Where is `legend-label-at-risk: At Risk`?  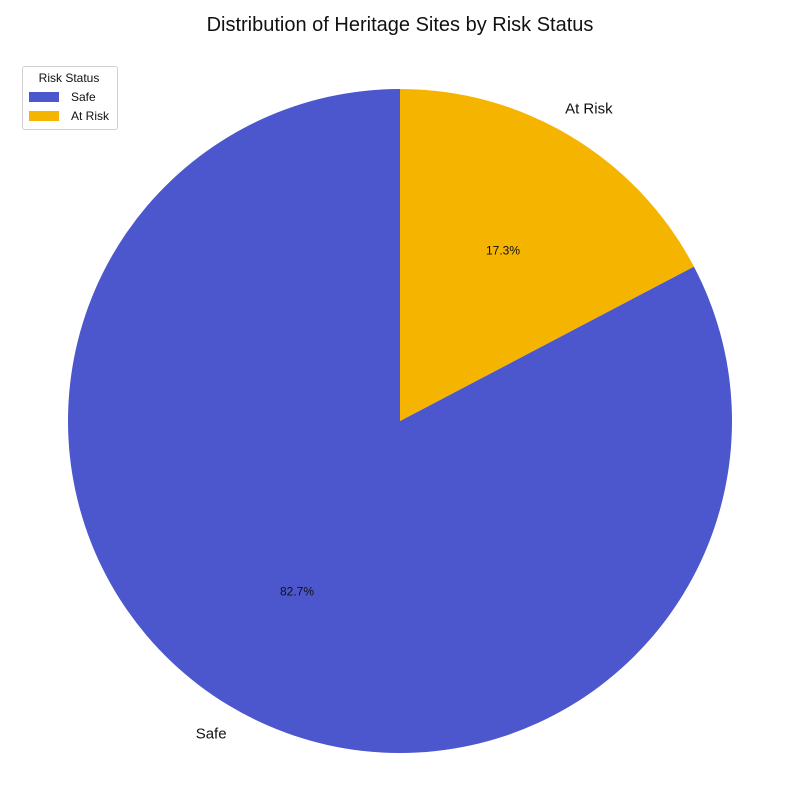
legend-label-at-risk: At Risk is located at coordinates (90, 115).